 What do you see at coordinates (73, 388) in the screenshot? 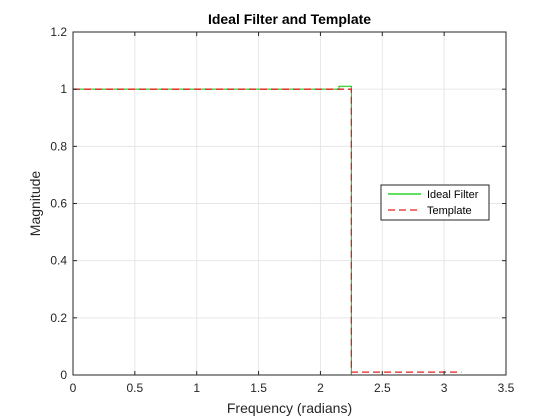
I see `x-tick-label: 0` at bounding box center [73, 388].